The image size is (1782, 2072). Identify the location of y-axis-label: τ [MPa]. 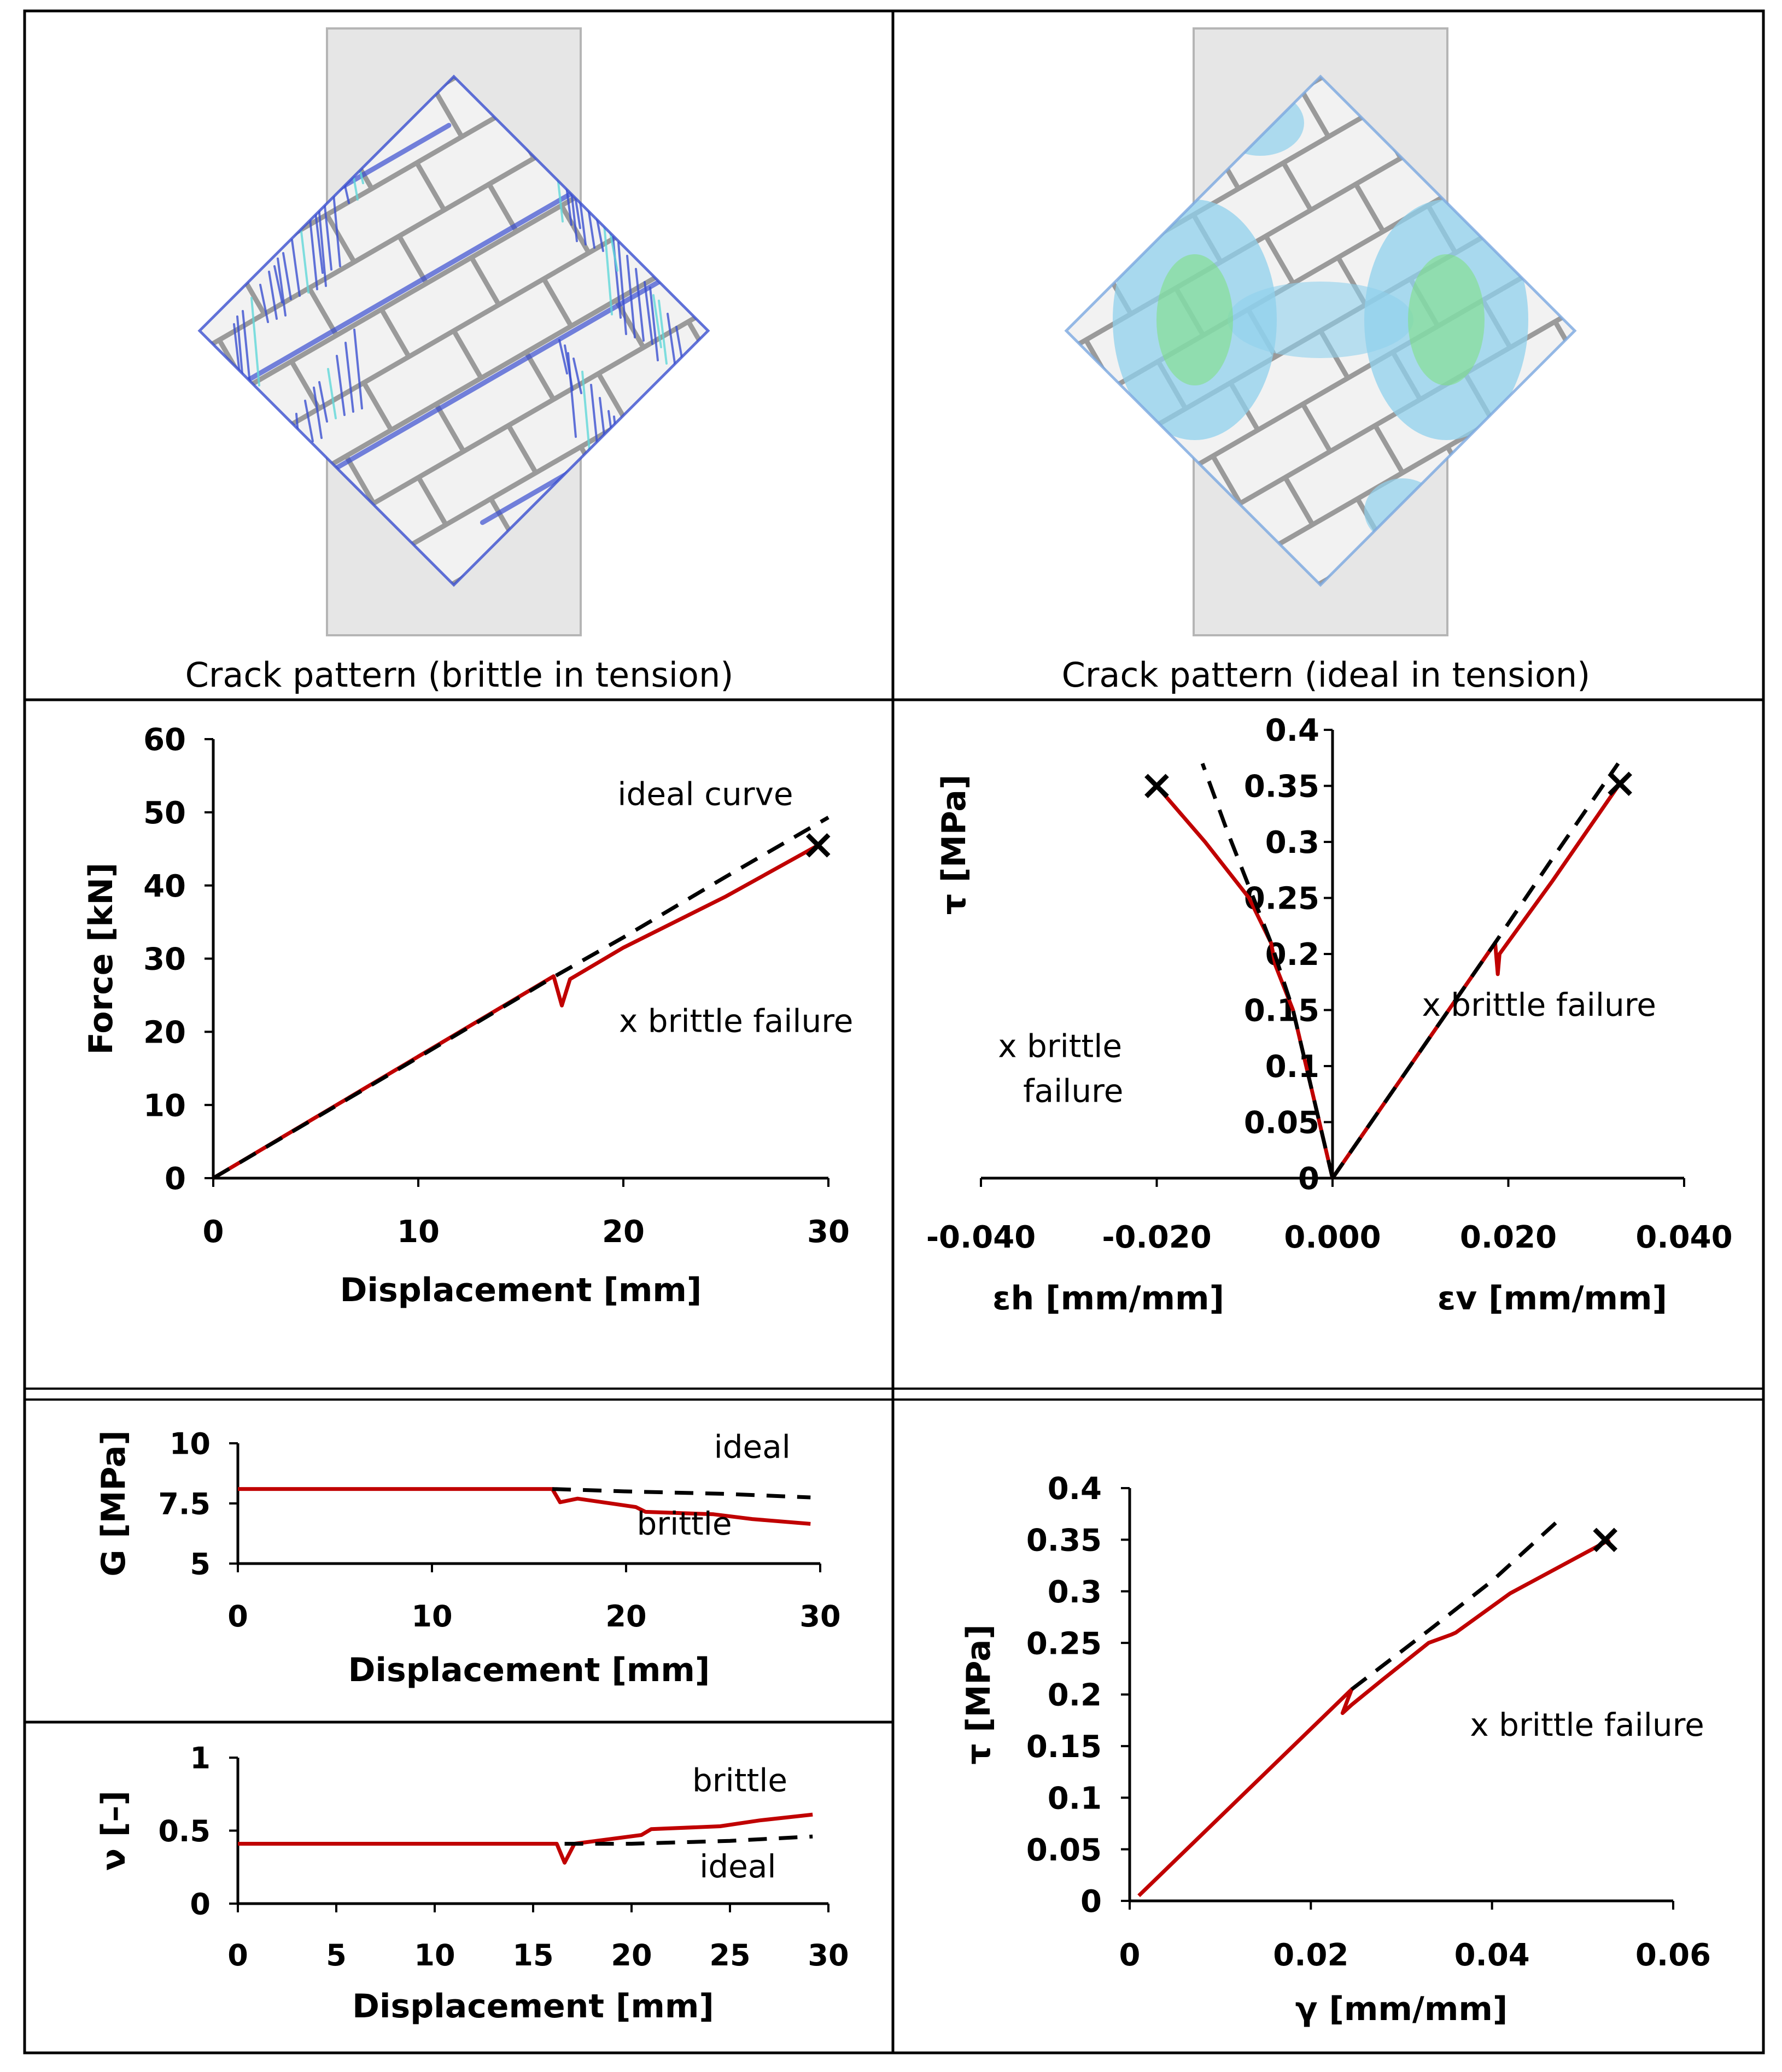
(954, 845).